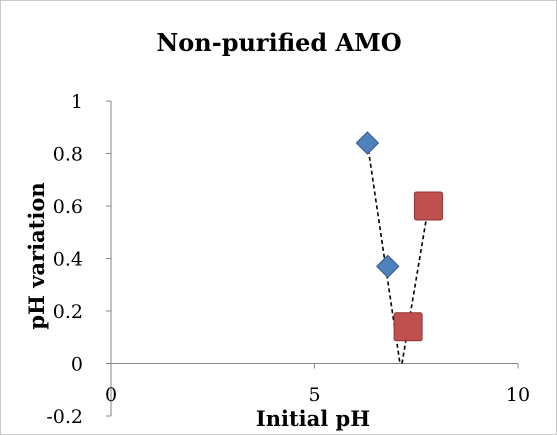 The image size is (557, 435). What do you see at coordinates (68, 207) in the screenshot?
I see `y-tick-label: 0.6` at bounding box center [68, 207].